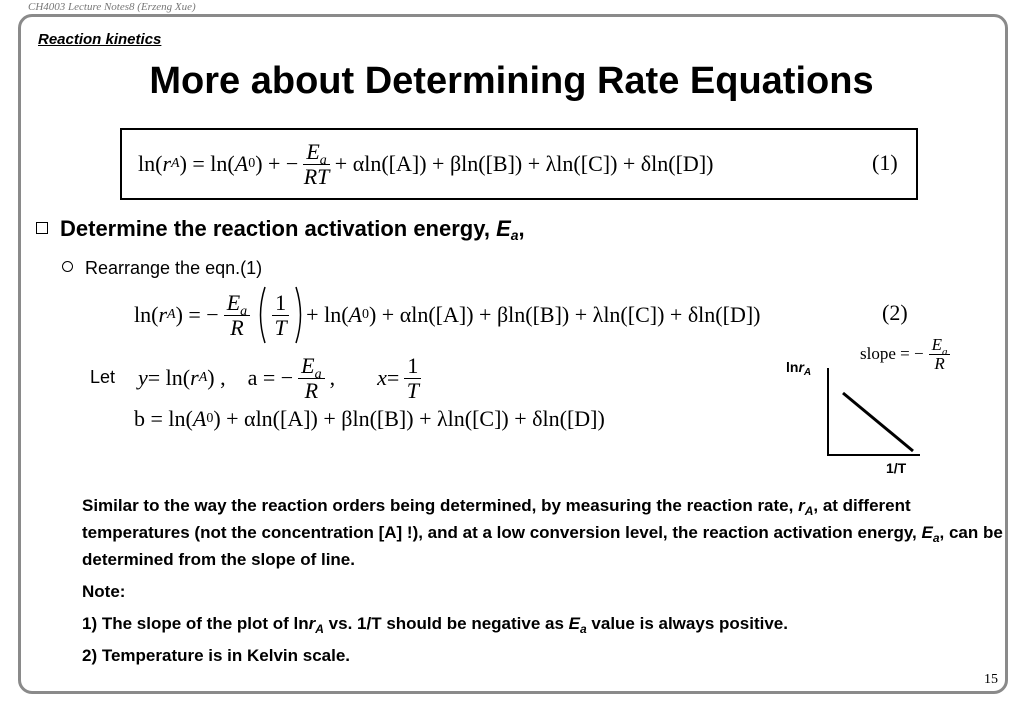 This screenshot has height=708, width=1023. What do you see at coordinates (100, 39) in the screenshot?
I see `section-label: Reaction kinetics` at bounding box center [100, 39].